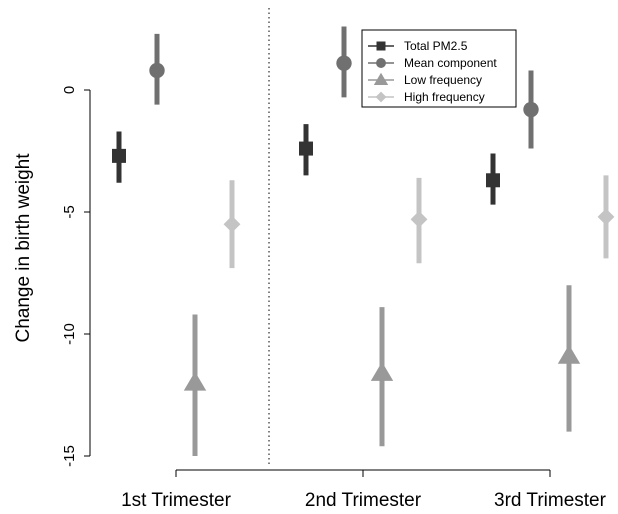 The width and height of the screenshot is (618, 514). What do you see at coordinates (444, 97) in the screenshot?
I see `legend-label: High frequency` at bounding box center [444, 97].